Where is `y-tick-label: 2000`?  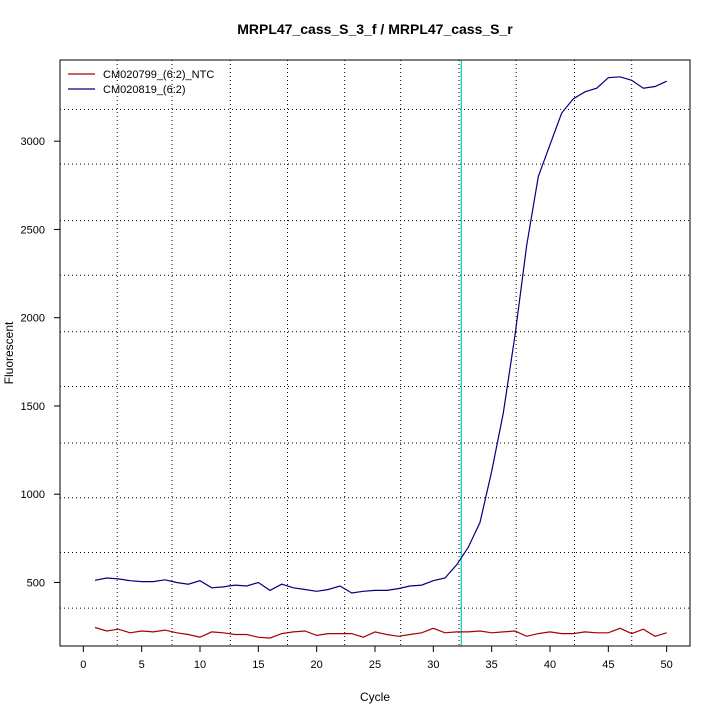
y-tick-label: 2000 is located at coordinates (33, 319).